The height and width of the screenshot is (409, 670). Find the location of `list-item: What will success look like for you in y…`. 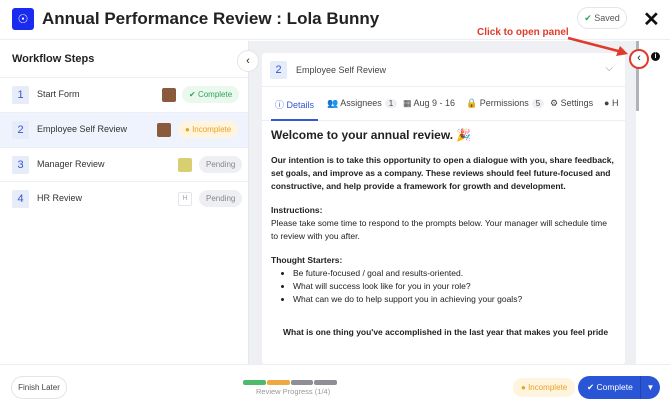

list-item: What will success look like for you in y… is located at coordinates (454, 286).